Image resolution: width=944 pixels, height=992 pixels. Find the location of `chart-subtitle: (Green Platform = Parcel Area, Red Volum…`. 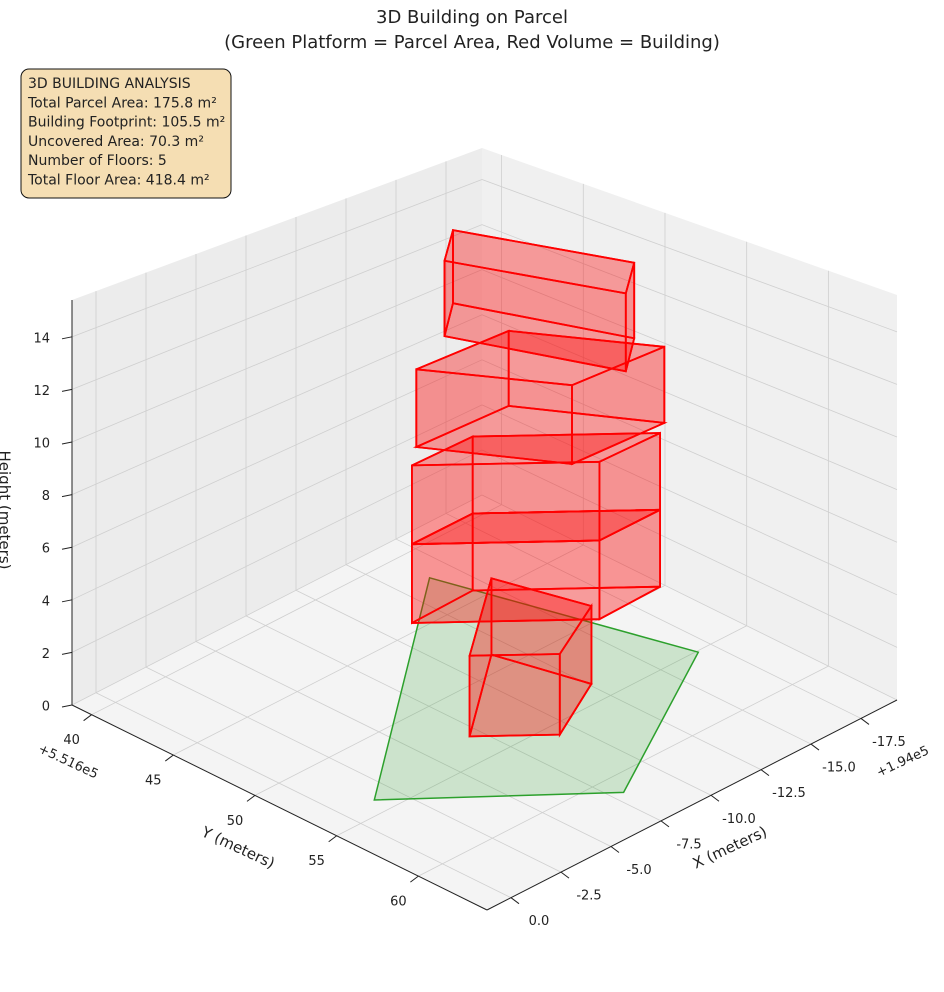

chart-subtitle: (Green Platform = Parcel Area, Red Volum… is located at coordinates (472, 42).